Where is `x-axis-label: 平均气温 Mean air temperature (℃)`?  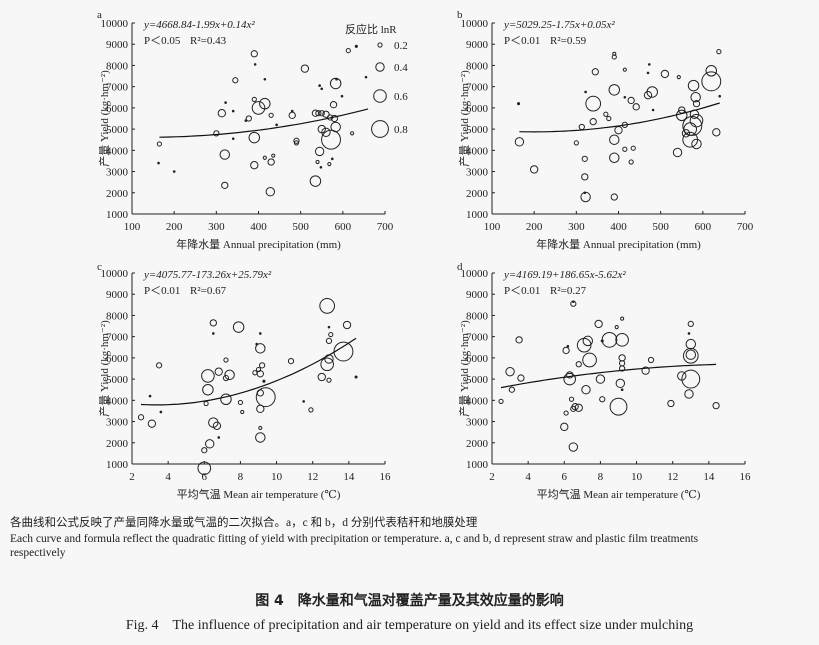 x-axis-label: 平均气温 Mean air temperature (℃) is located at coordinates (259, 494).